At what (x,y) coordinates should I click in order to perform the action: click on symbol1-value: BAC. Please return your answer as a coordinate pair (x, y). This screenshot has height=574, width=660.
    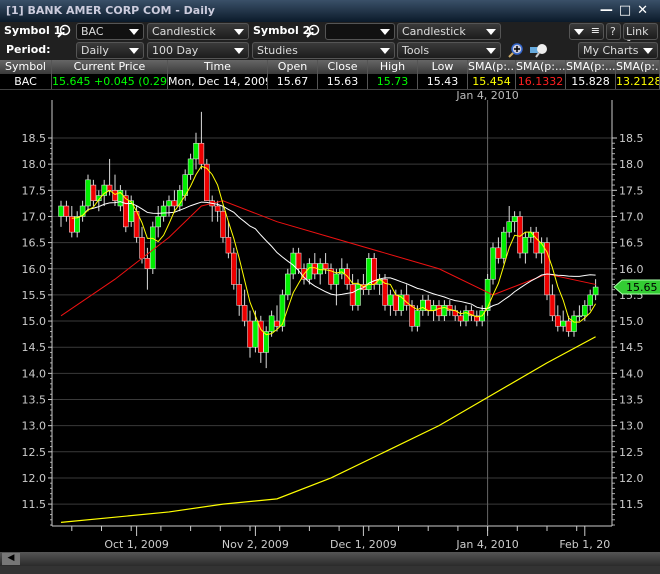
    Looking at the image, I should click on (92, 31).